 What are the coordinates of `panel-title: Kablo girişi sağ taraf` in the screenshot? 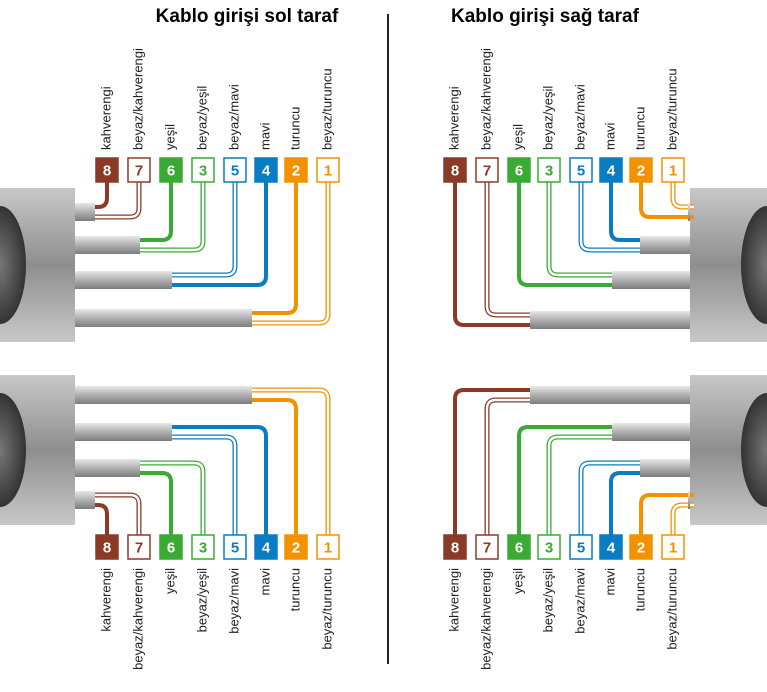 It's located at (545, 16).